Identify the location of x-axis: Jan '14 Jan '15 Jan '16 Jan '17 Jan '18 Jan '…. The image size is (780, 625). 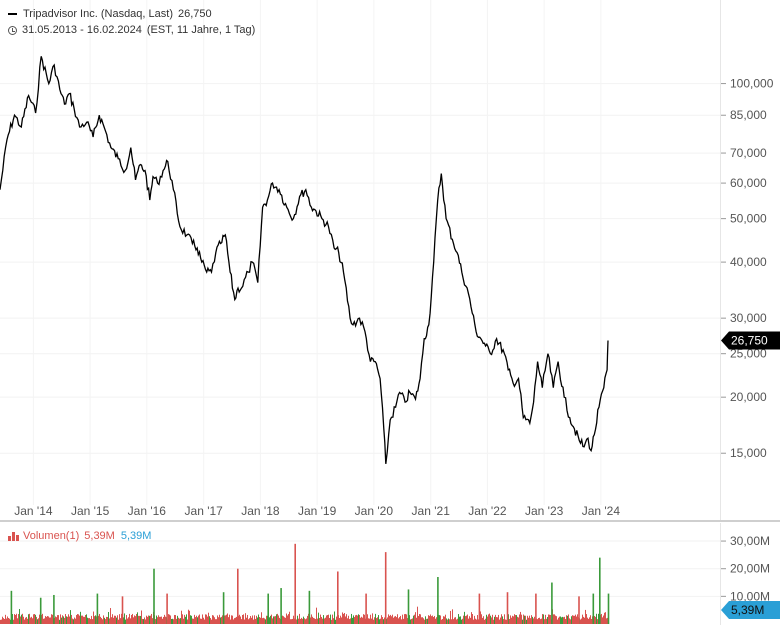
(317, 511).